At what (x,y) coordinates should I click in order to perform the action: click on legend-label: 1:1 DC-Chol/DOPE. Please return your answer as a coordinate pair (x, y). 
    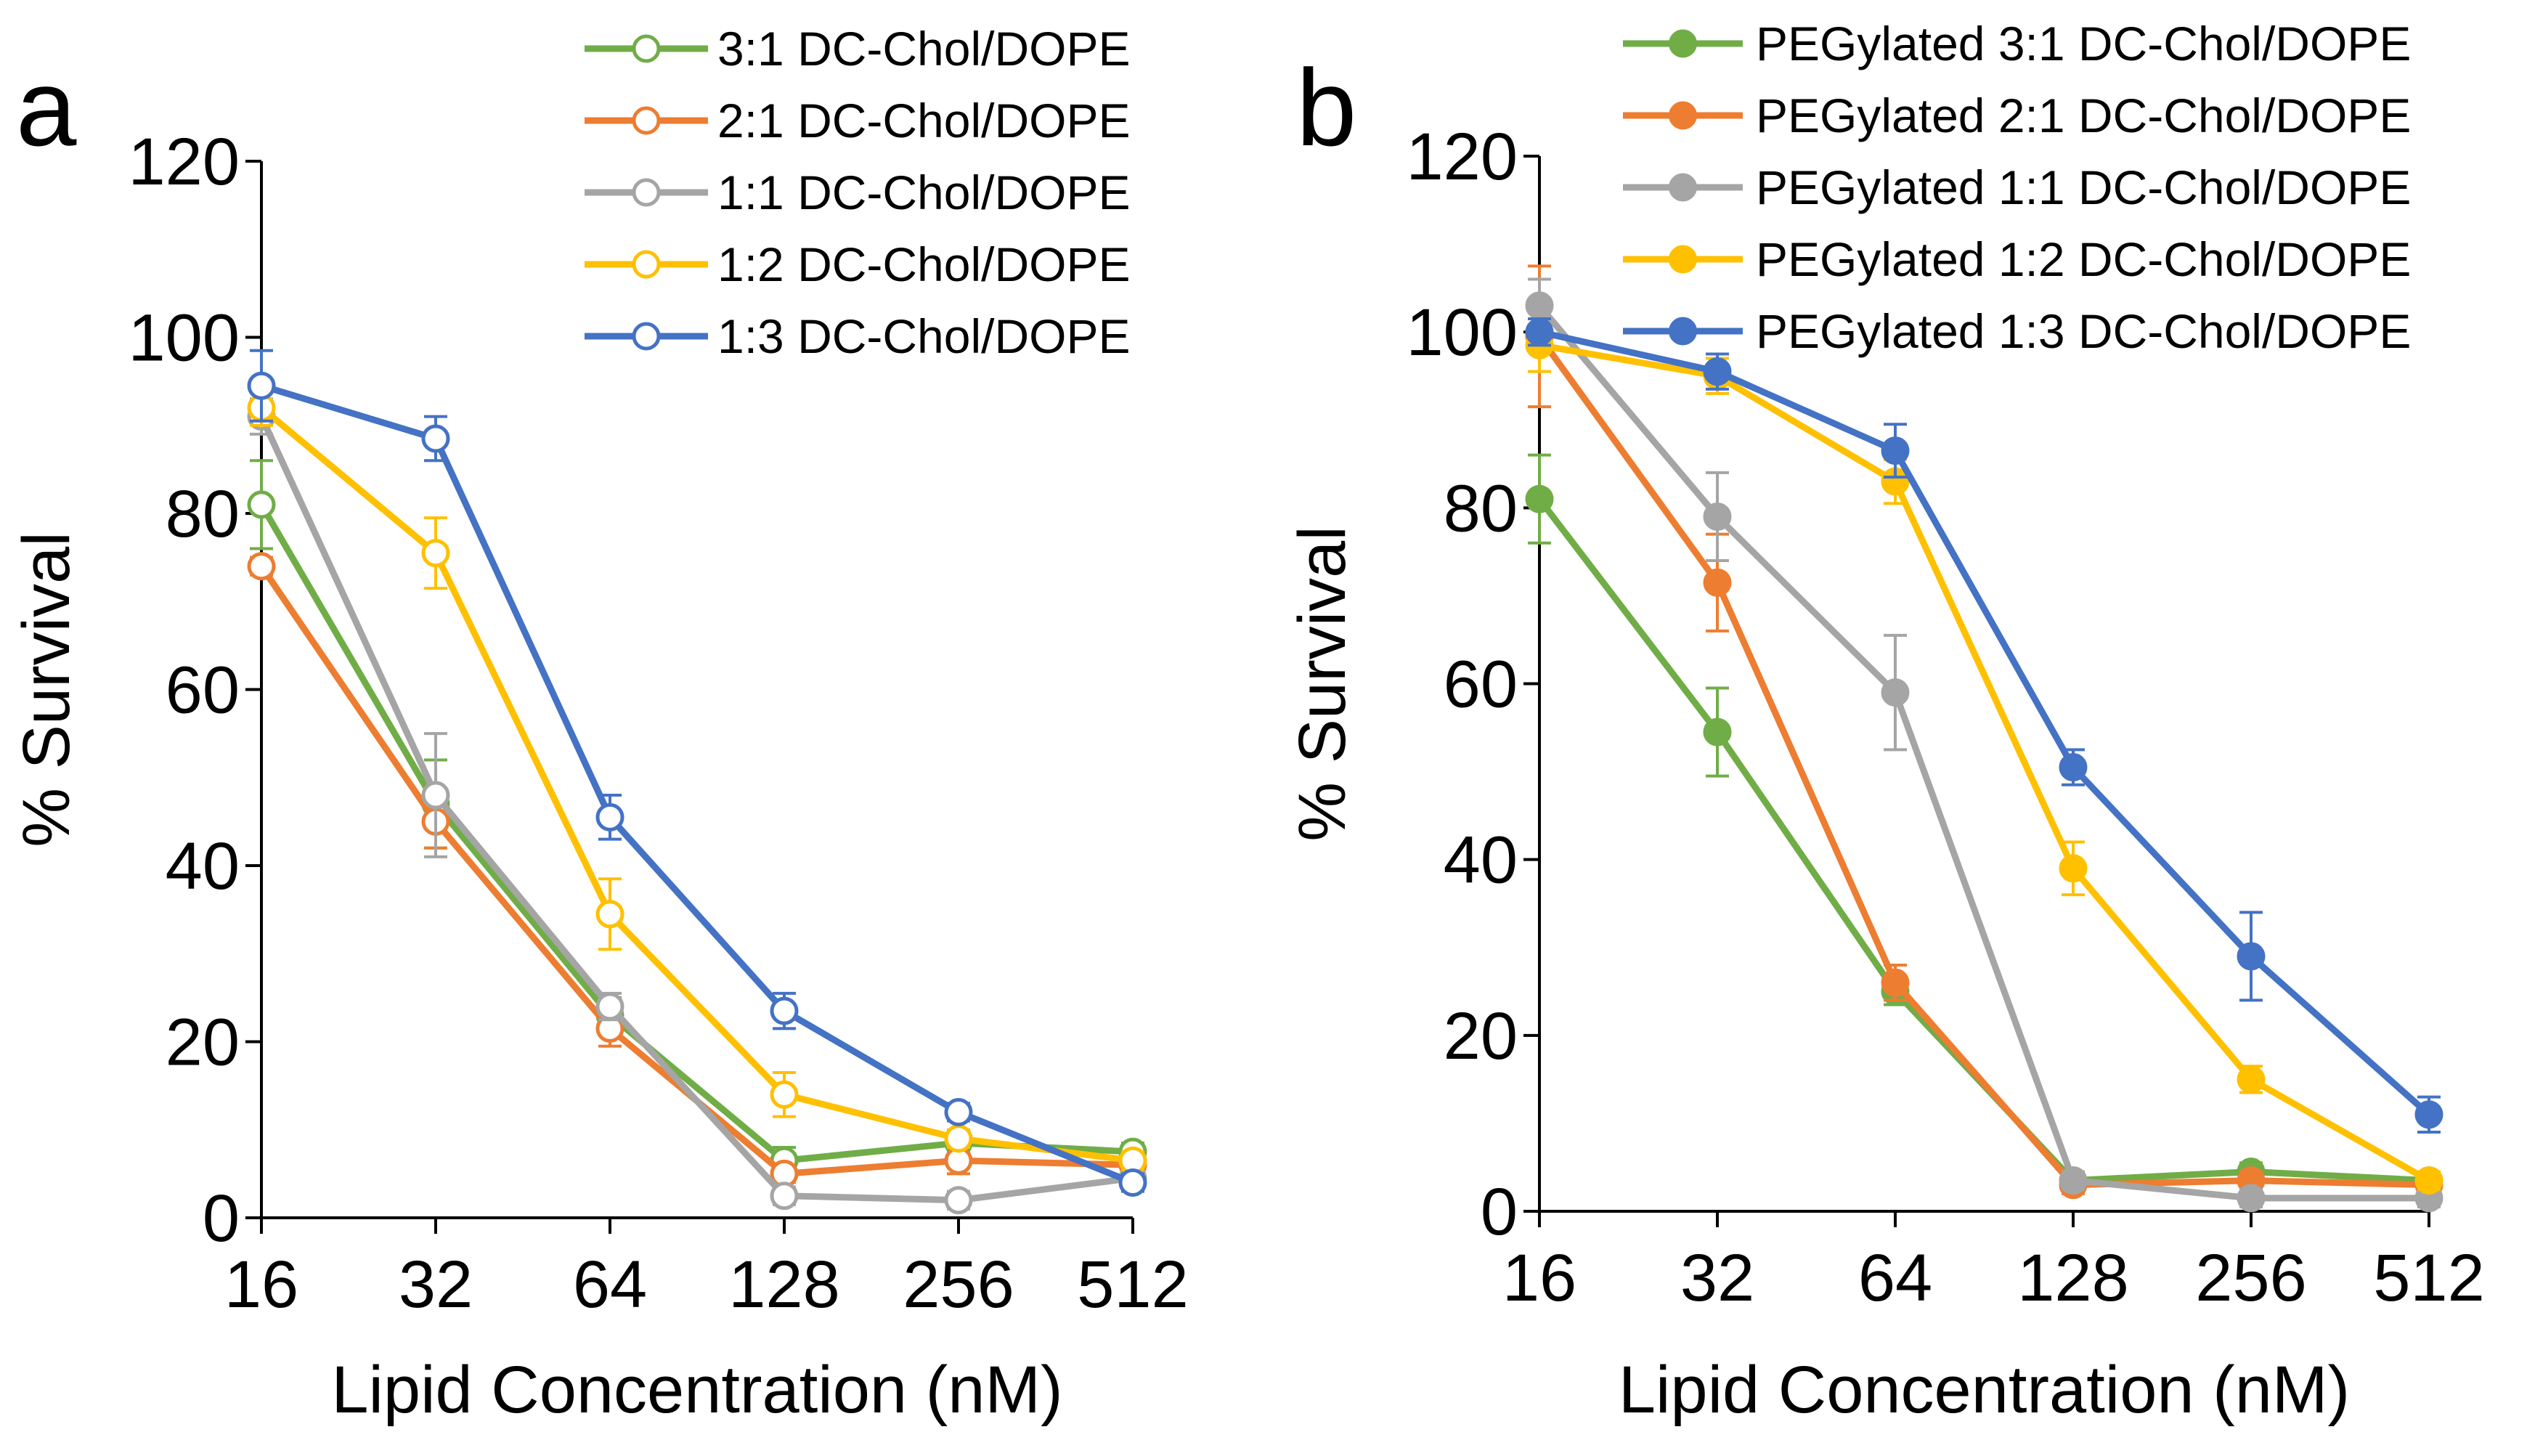
    Looking at the image, I should click on (924, 193).